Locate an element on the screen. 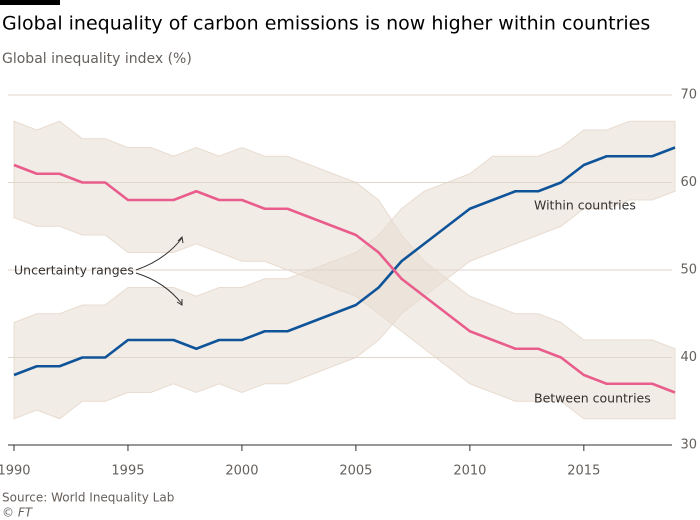 The height and width of the screenshot is (520, 700). source: Source: World Inequality Lab is located at coordinates (88, 498).